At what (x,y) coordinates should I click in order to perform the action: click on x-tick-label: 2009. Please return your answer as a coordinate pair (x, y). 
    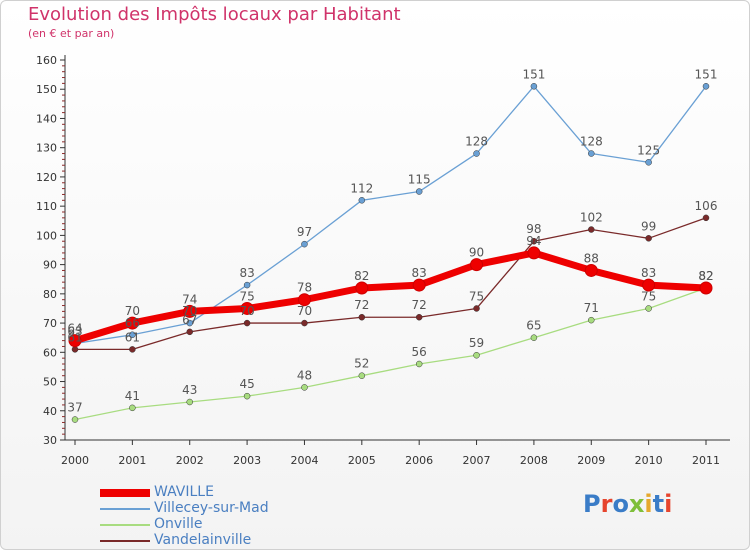
    Looking at the image, I should click on (591, 460).